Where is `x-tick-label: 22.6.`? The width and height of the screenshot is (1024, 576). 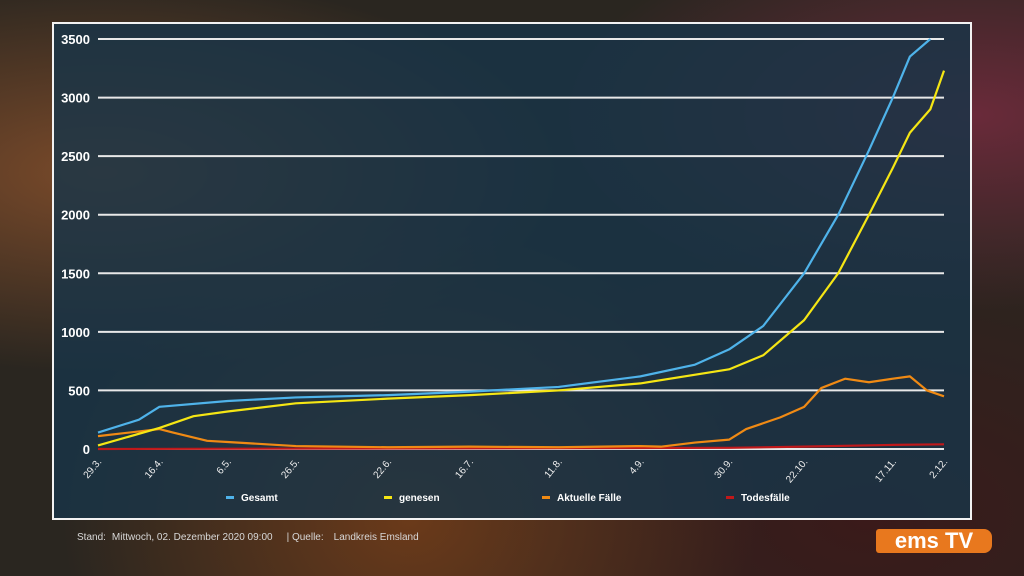
x-tick-label: 22.6. is located at coordinates (383, 469).